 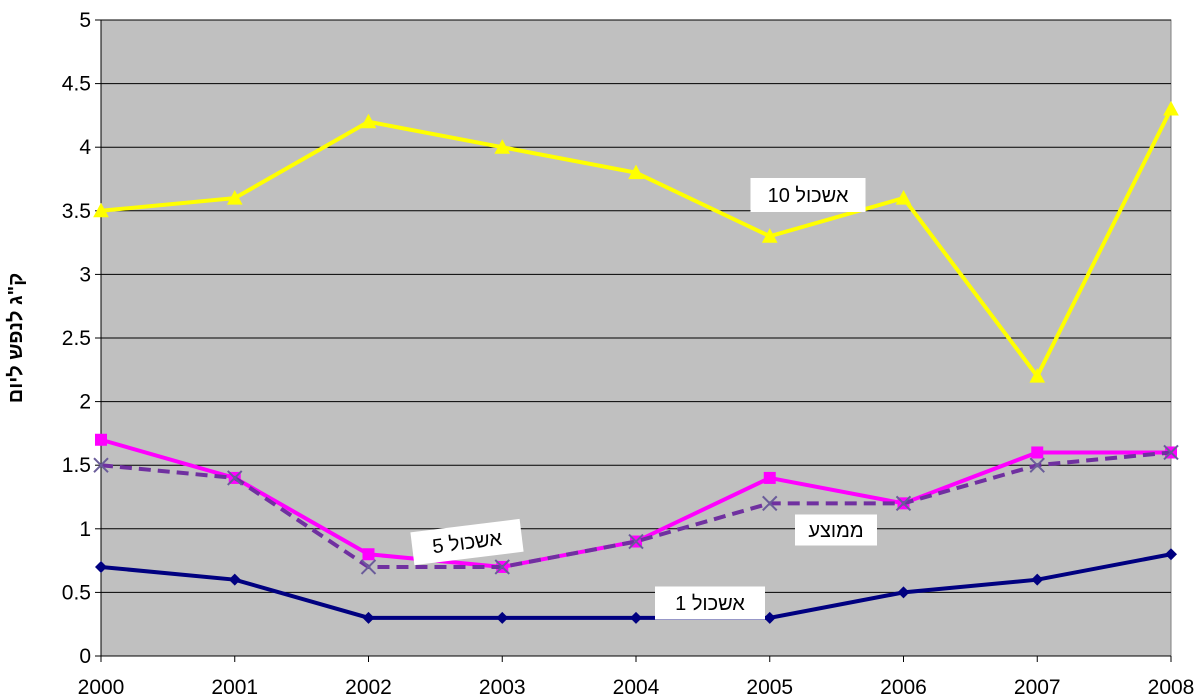 What do you see at coordinates (85, 147) in the screenshot?
I see `y-tick-label: 4` at bounding box center [85, 147].